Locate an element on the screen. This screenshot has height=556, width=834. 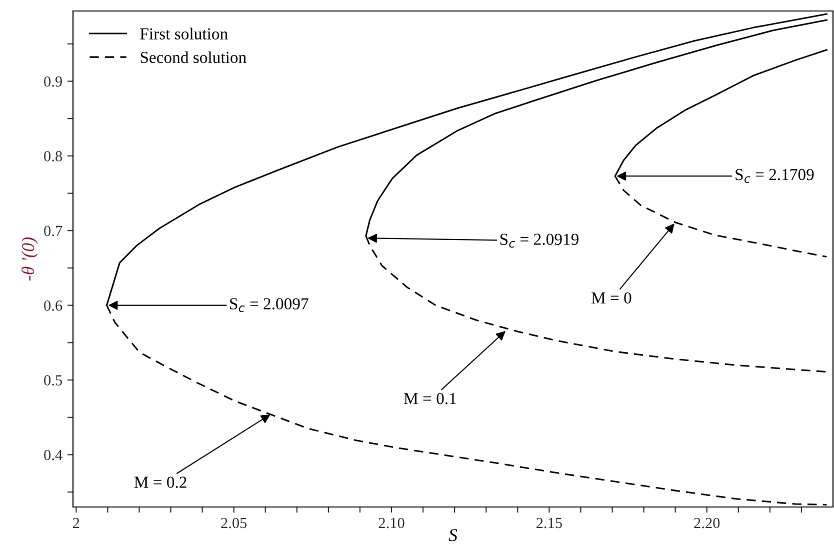
legend-label: Second solution is located at coordinates (193, 57).